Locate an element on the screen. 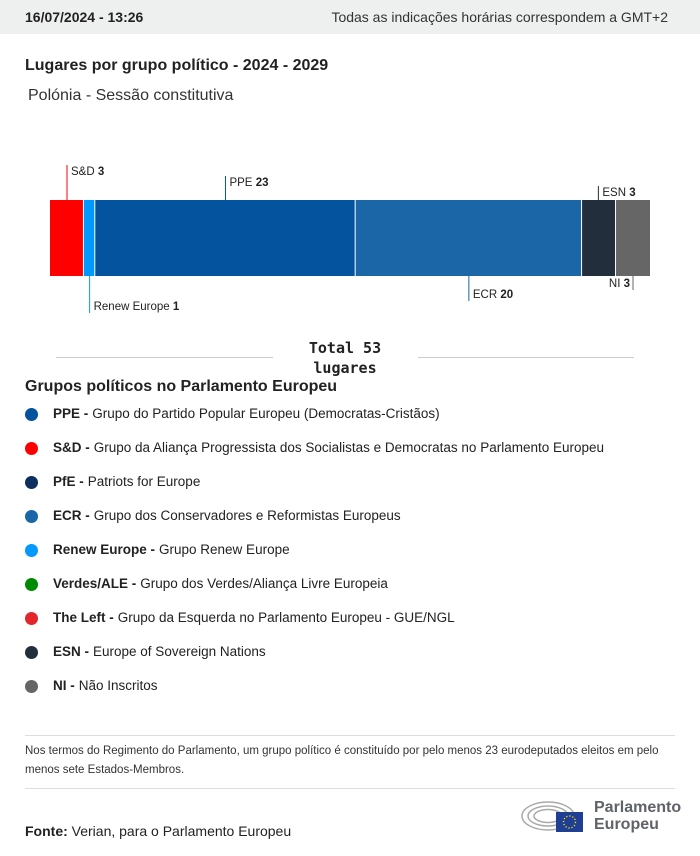  stacked-bar-chart: S&D 3 Renew Europe 1 PPE 23 ECR 20 ESN 3 NI 3 is located at coordinates (350, 239).